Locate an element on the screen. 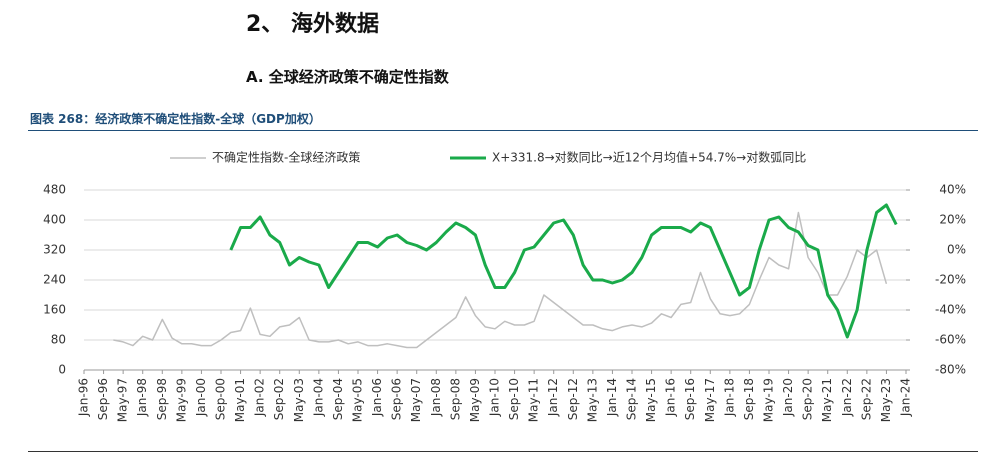  y2-tick-label: 0% is located at coordinates (956, 250).